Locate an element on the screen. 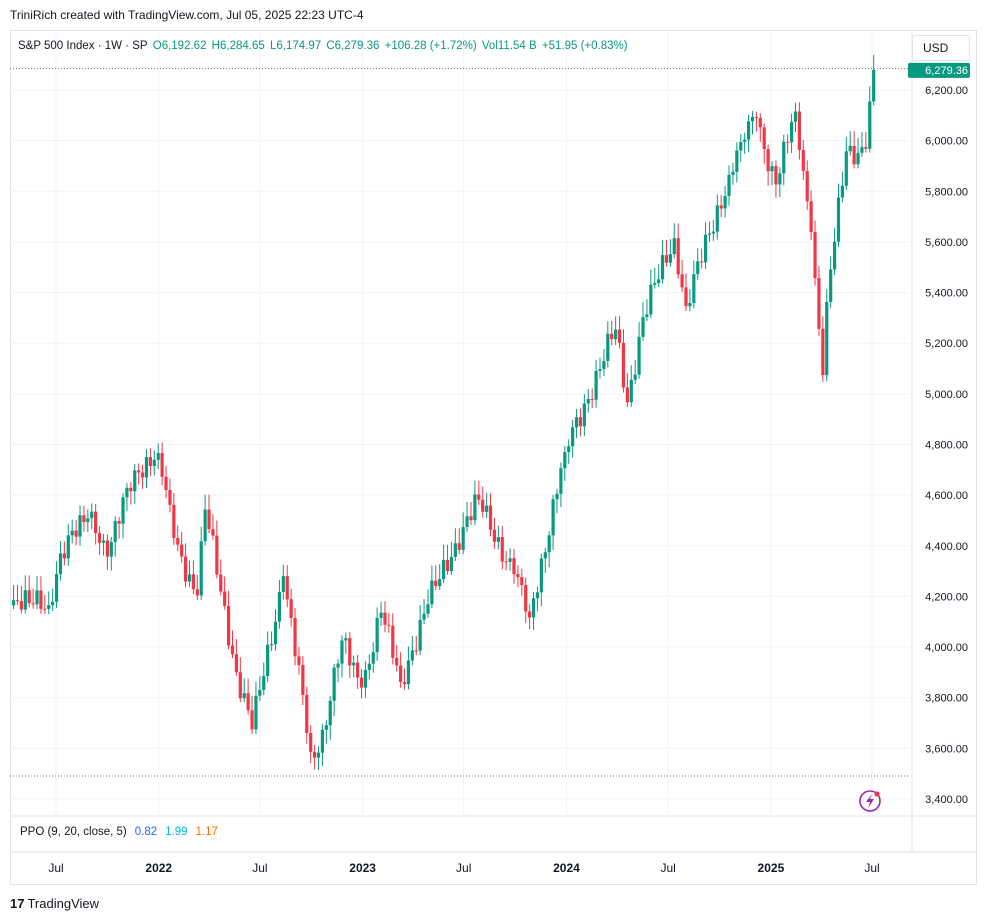  y-tick-label: 3,400.00 is located at coordinates (946, 800).